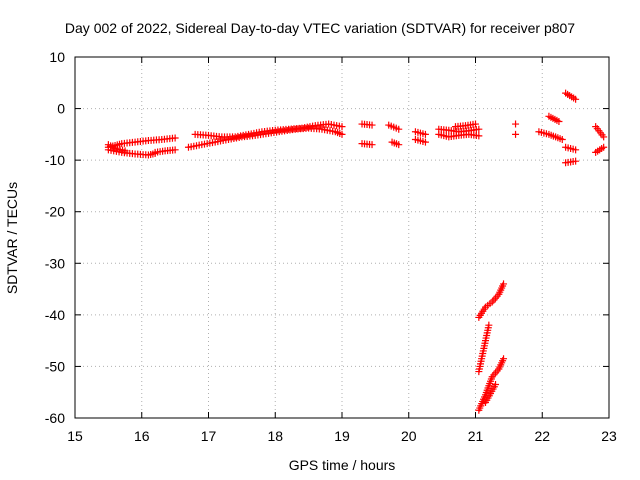 This screenshot has width=640, height=480. Describe the element at coordinates (542, 436) in the screenshot. I see `x-tick-label: 22` at that location.